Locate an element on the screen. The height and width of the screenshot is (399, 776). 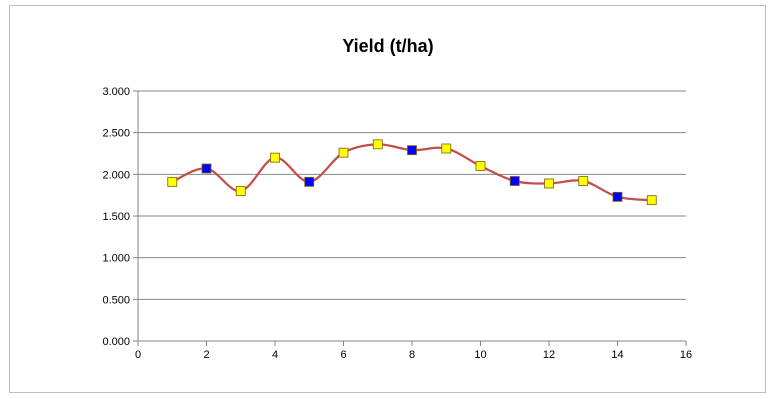
x-tick-label: 0 is located at coordinates (138, 355).